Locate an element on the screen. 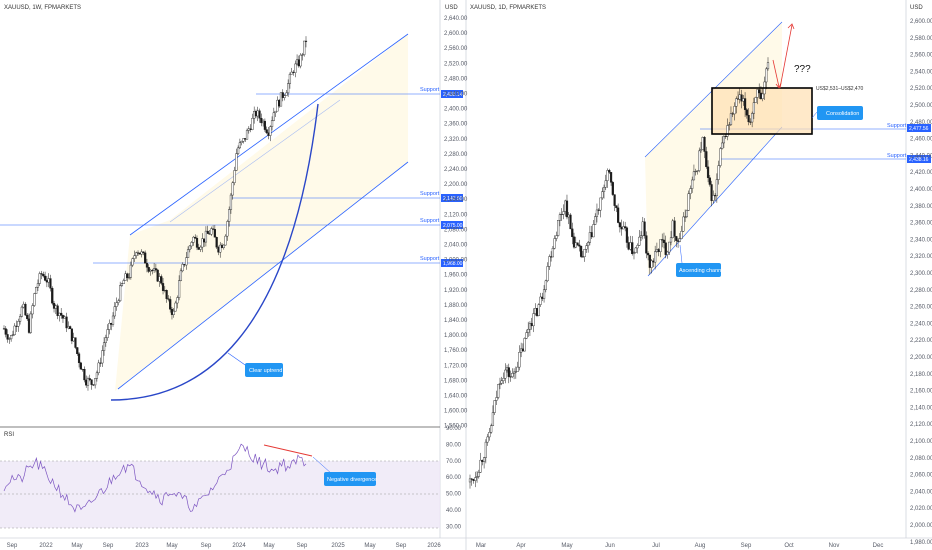 The image size is (932, 550). right-currency: USD is located at coordinates (916, 8).